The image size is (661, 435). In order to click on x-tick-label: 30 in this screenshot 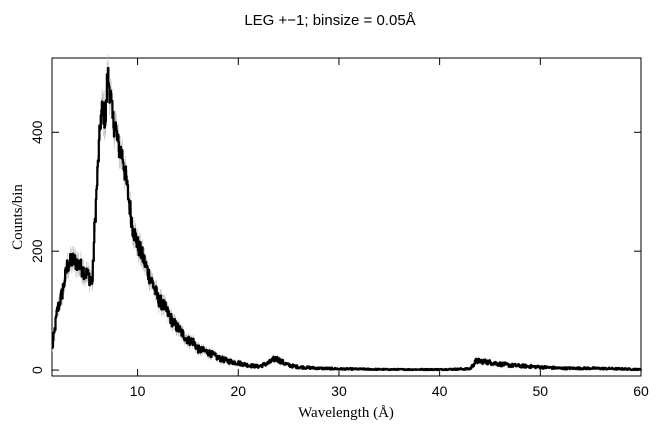, I will do `click(339, 391)`.